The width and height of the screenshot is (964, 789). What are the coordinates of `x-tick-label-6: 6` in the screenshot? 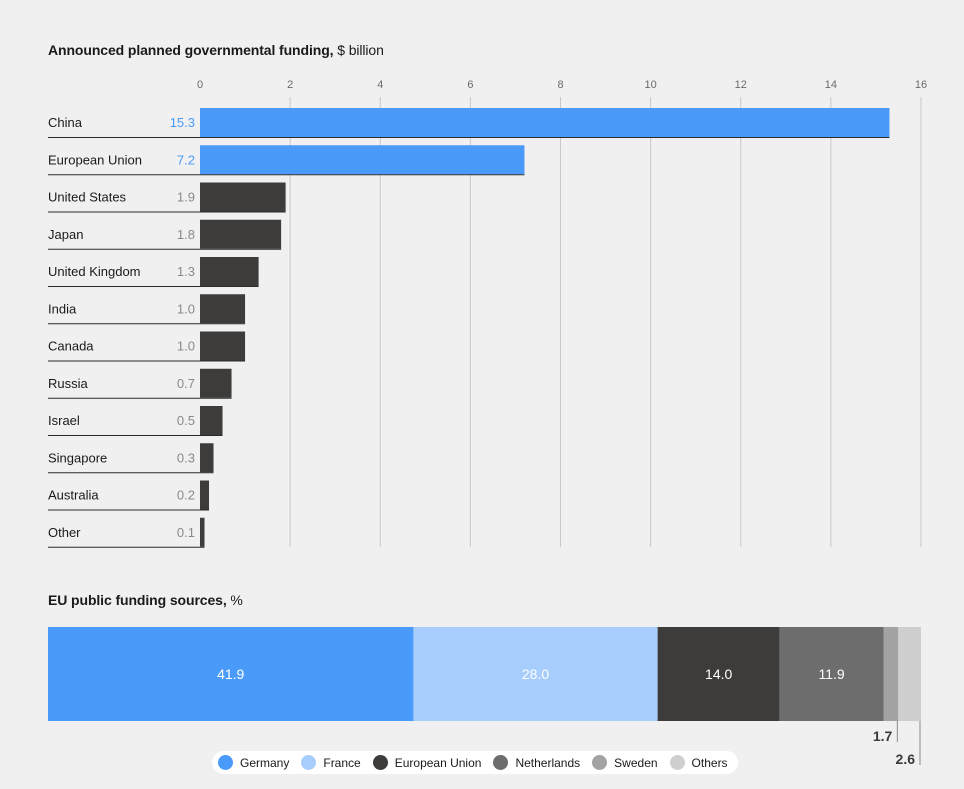 It's located at (470, 85).